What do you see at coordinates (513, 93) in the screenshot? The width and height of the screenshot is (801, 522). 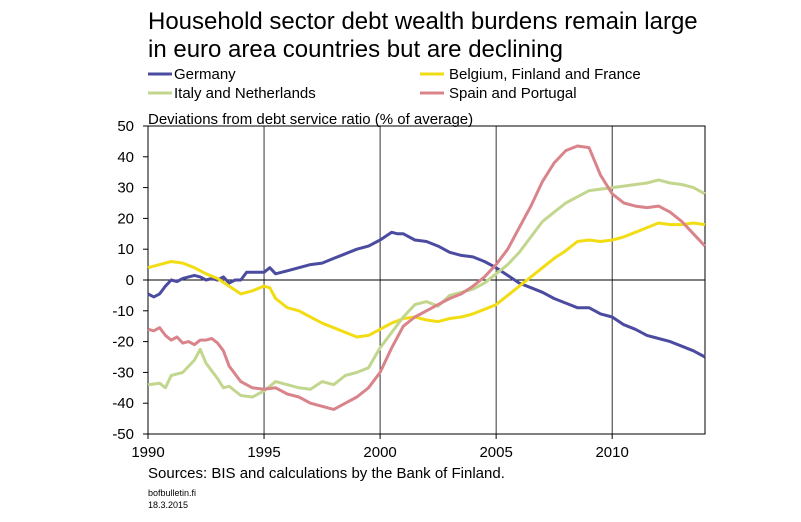 I see `legend-label-spain-portugal: Spain and Portugal` at bounding box center [513, 93].